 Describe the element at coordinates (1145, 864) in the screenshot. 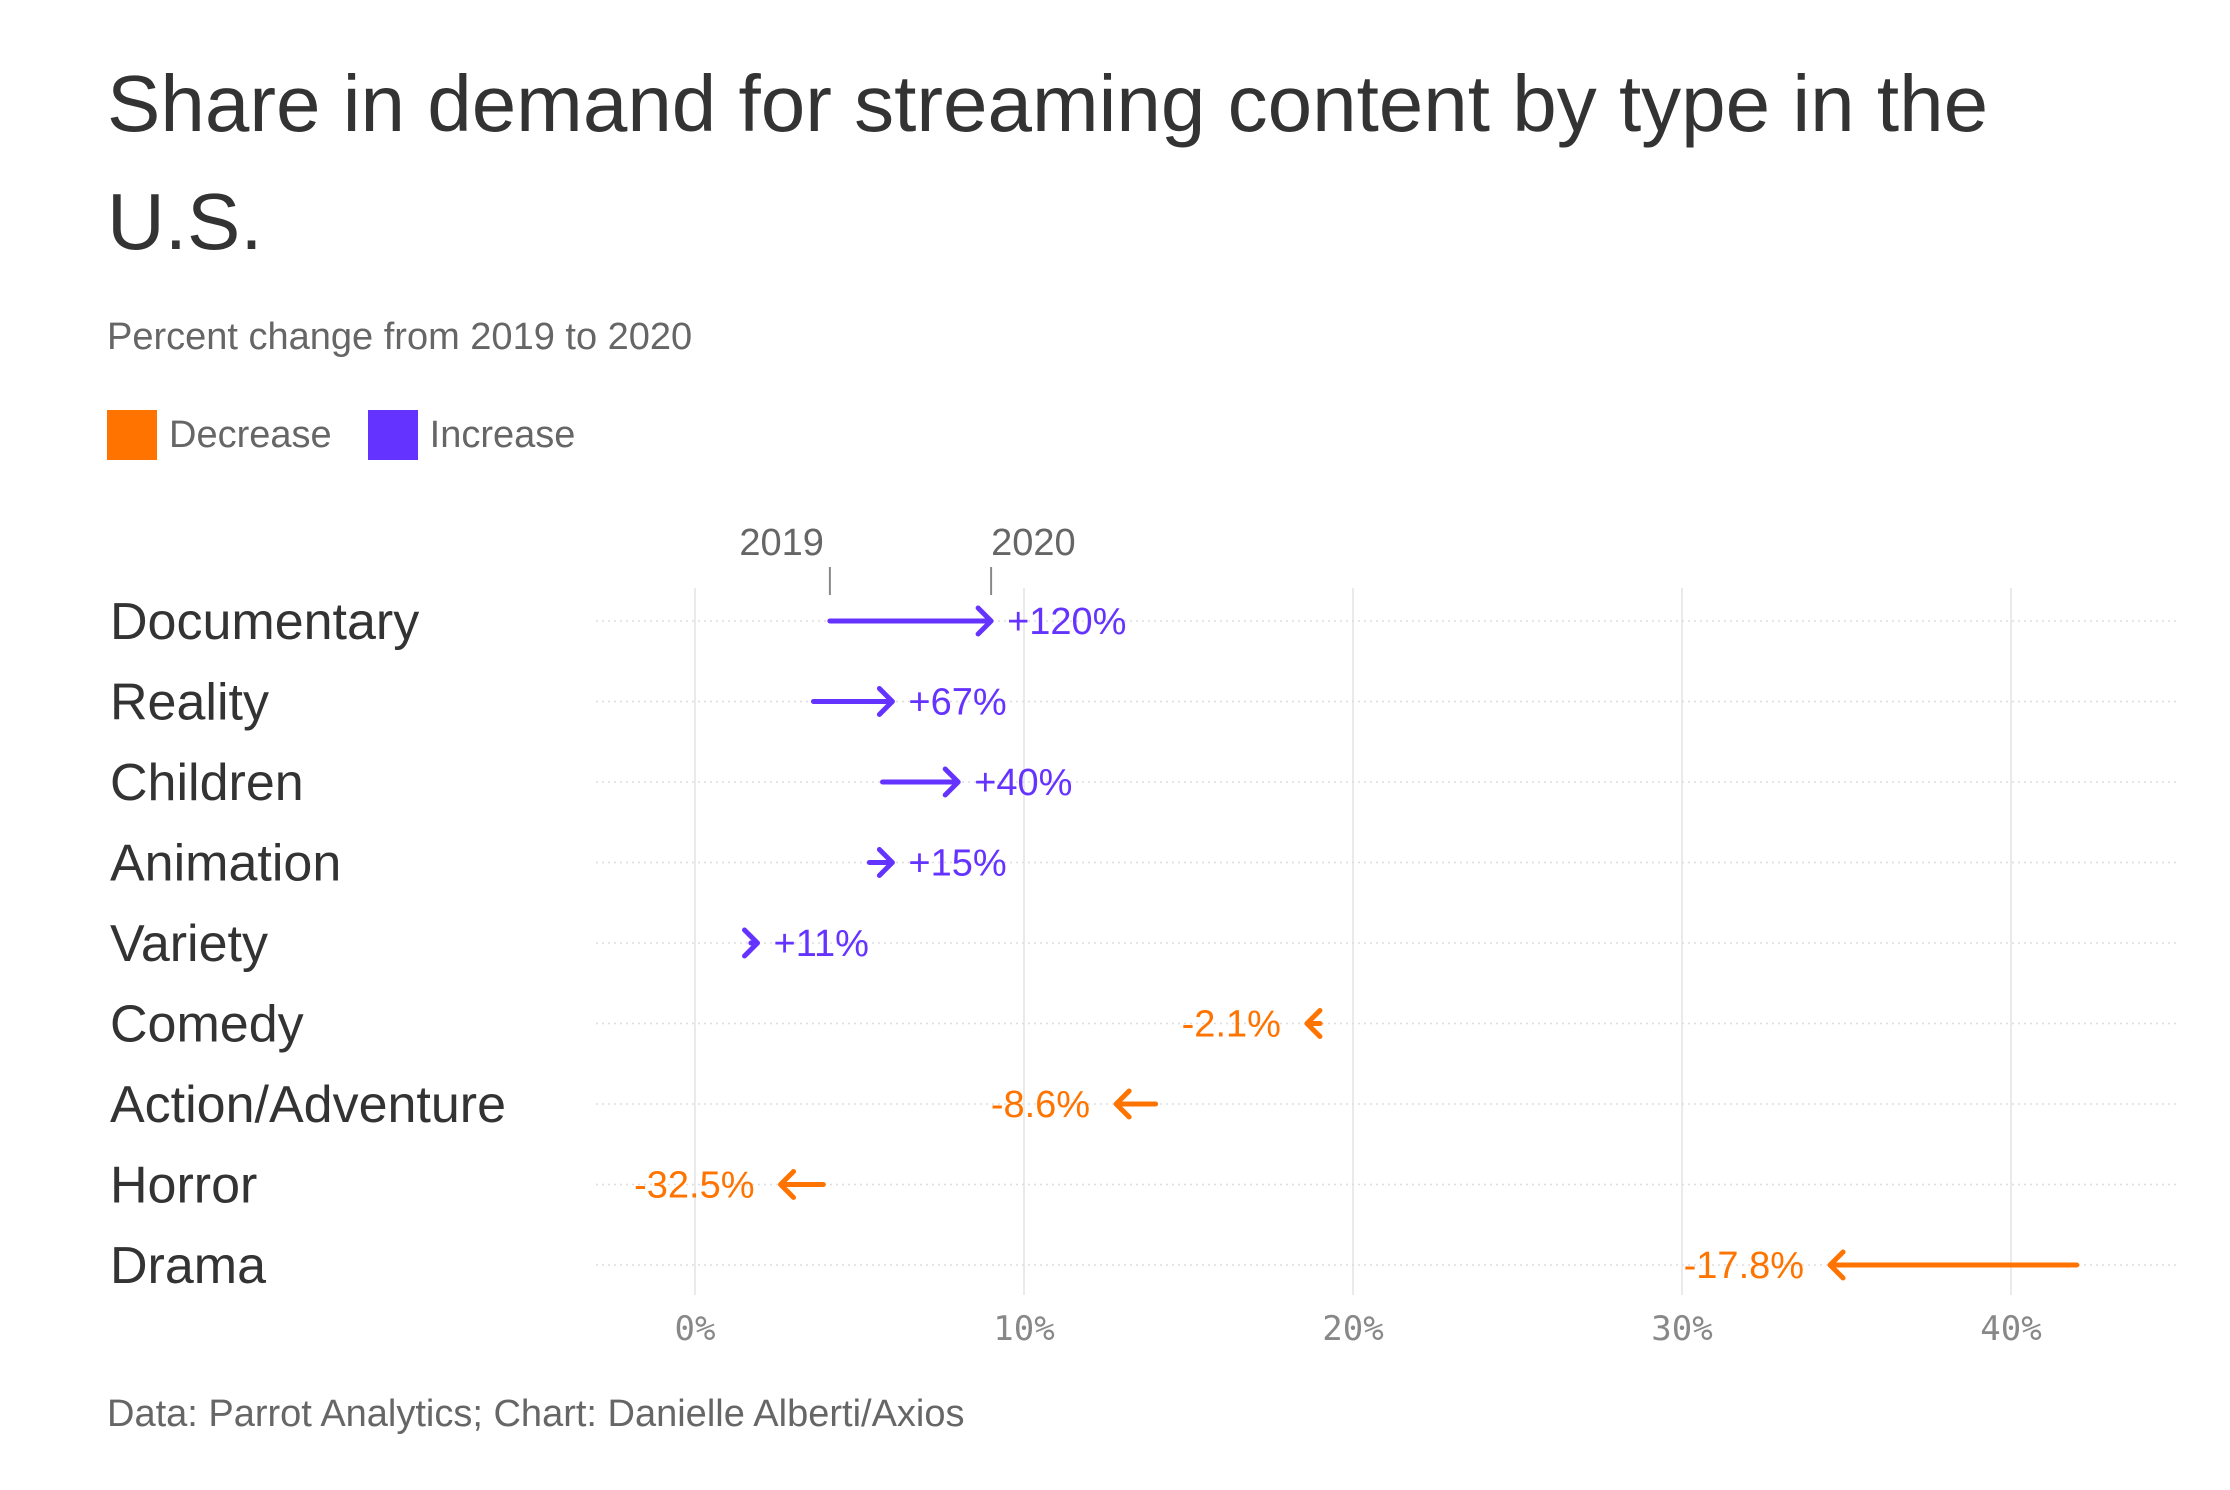

I see `row: Animation +15%` at that location.